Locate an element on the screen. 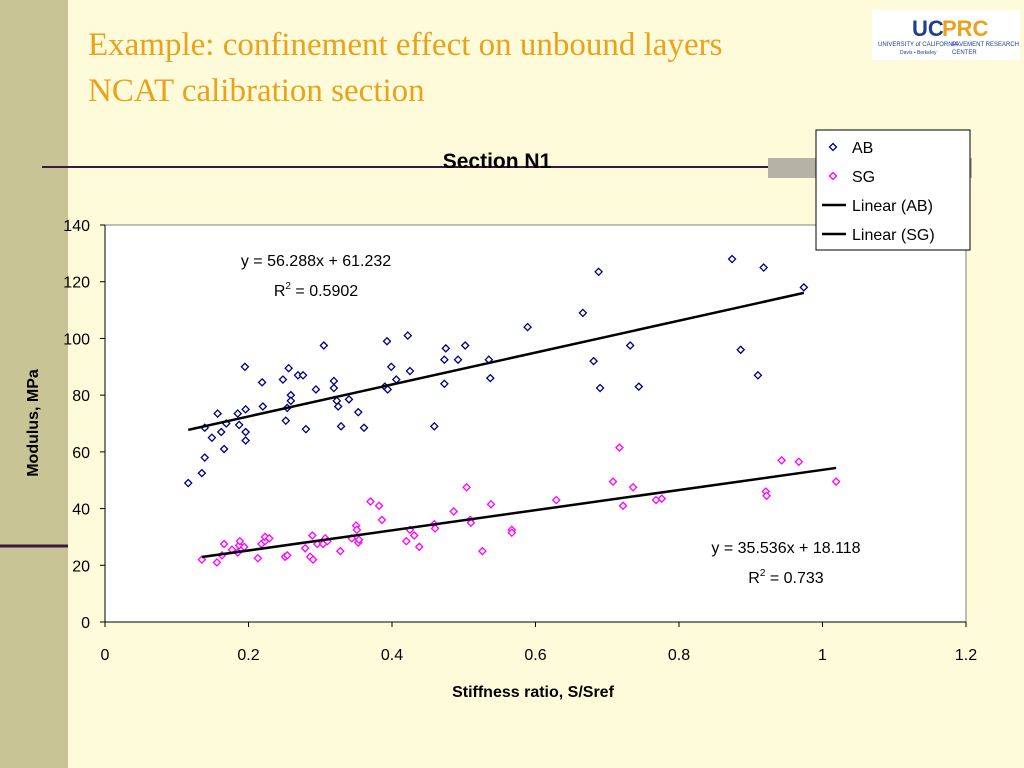 This screenshot has height=768, width=1024. y-tick-label: 20 is located at coordinates (81, 566).